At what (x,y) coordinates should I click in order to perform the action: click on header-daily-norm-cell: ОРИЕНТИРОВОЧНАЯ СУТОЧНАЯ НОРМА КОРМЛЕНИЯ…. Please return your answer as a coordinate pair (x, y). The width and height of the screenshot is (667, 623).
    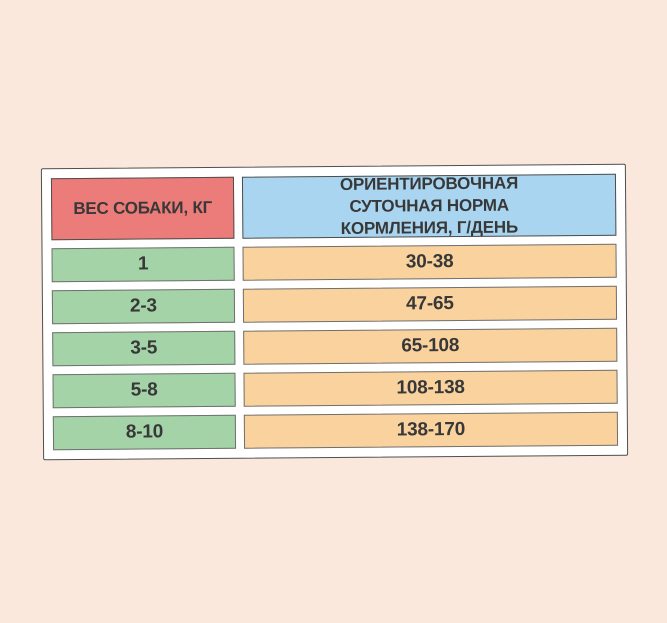
    Looking at the image, I should click on (429, 206).